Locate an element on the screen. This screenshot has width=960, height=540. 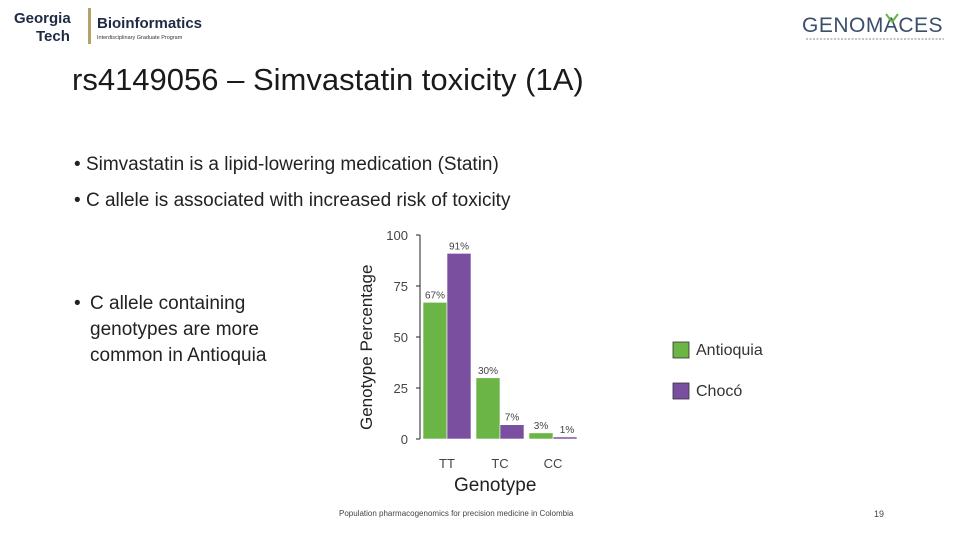
bar-data-label: 3% is located at coordinates (541, 426).